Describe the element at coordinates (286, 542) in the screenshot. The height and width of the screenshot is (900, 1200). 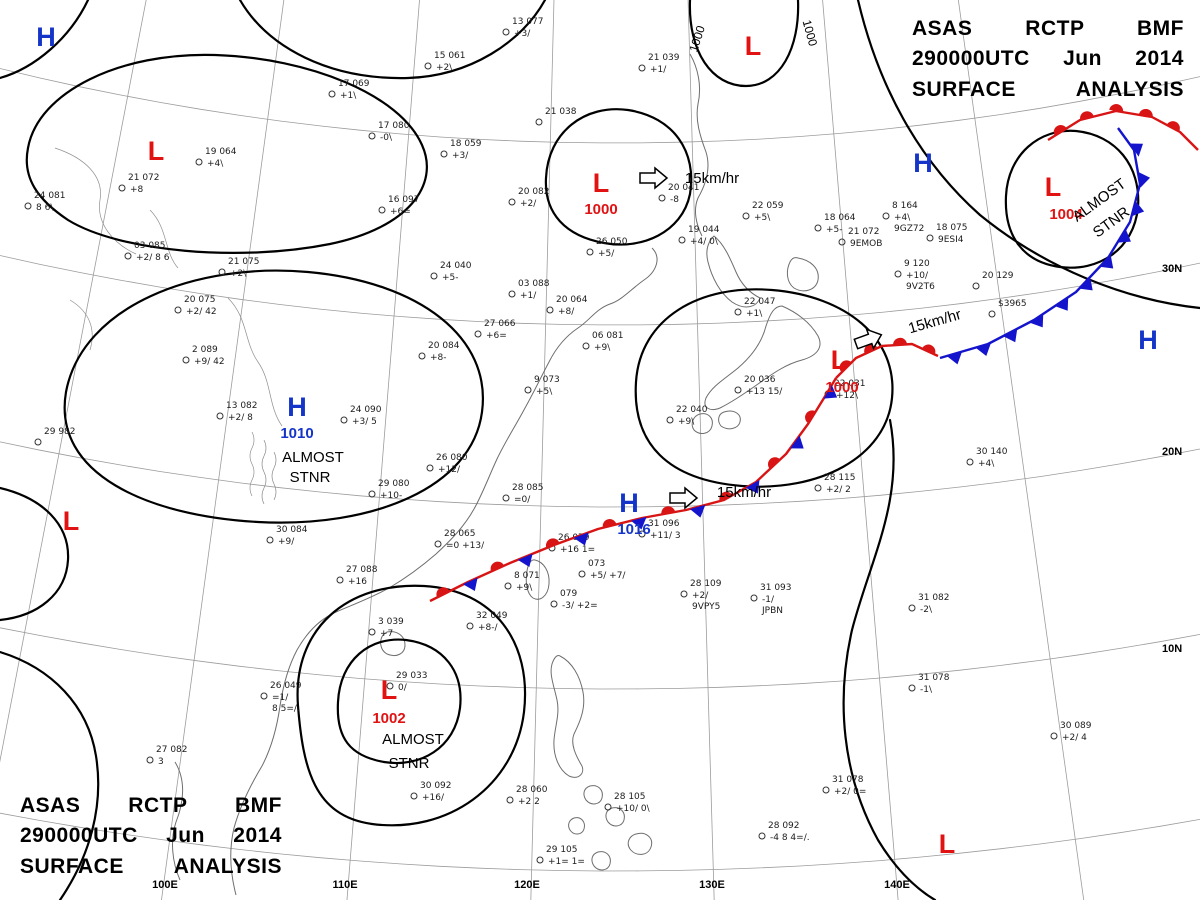
I see `svg-text: +9/` at that location.